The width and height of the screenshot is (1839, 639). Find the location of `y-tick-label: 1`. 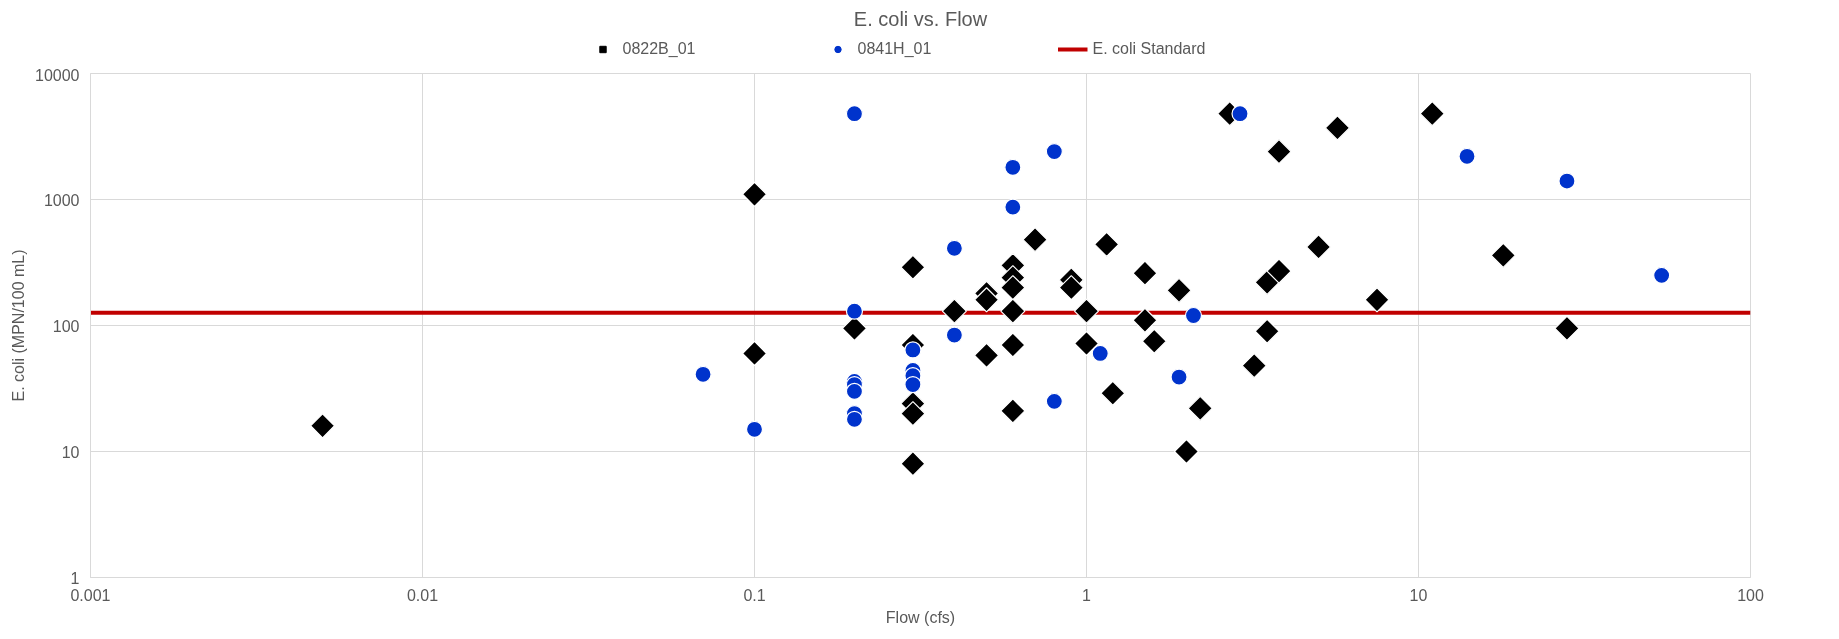

y-tick-label: 1 is located at coordinates (75, 578).